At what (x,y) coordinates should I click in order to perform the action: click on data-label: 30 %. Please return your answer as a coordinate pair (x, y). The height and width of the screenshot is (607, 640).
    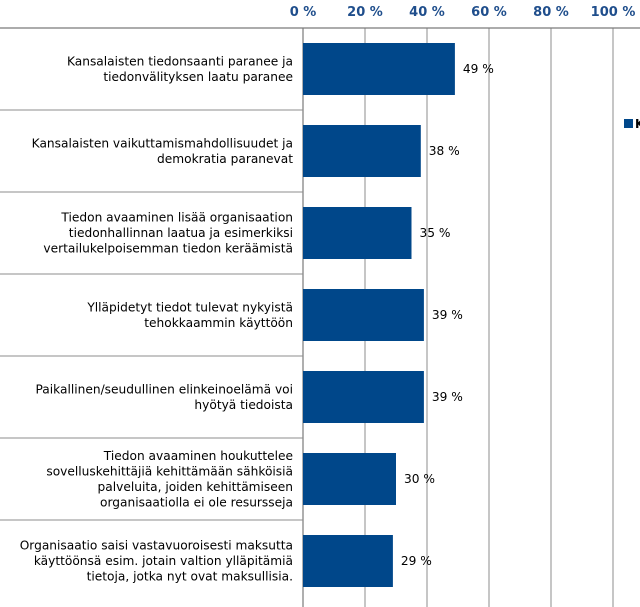
    Looking at the image, I should click on (419, 479).